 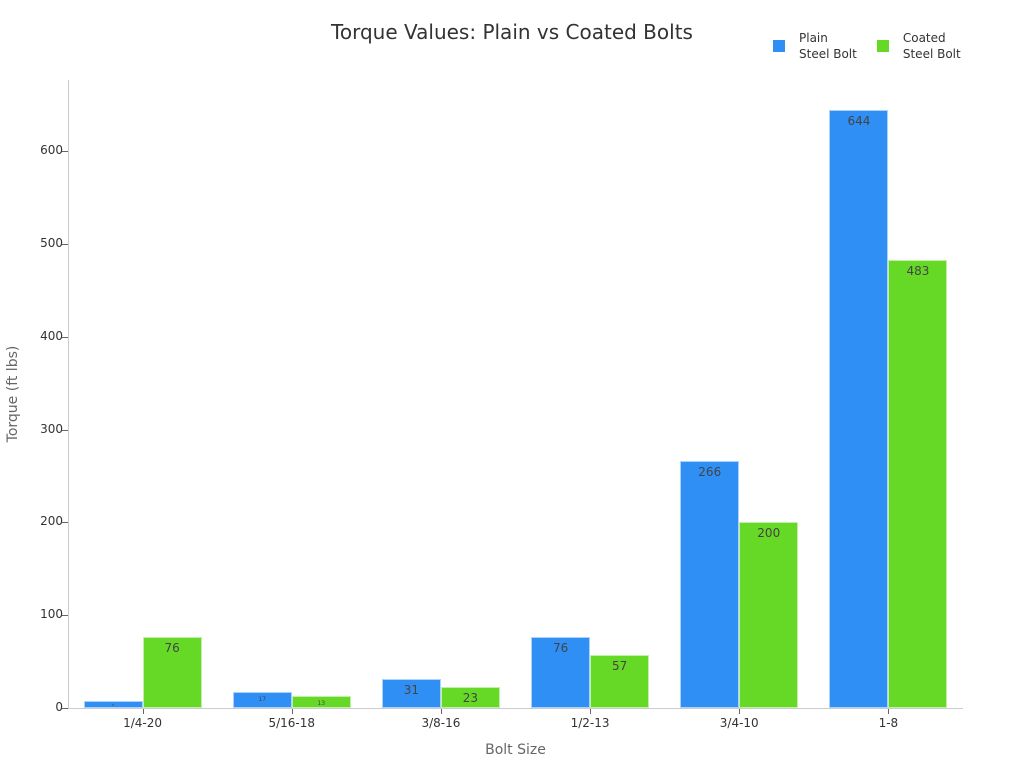 What do you see at coordinates (931, 46) in the screenshot?
I see `legend-label-coated: Coated Steel Bolt` at bounding box center [931, 46].